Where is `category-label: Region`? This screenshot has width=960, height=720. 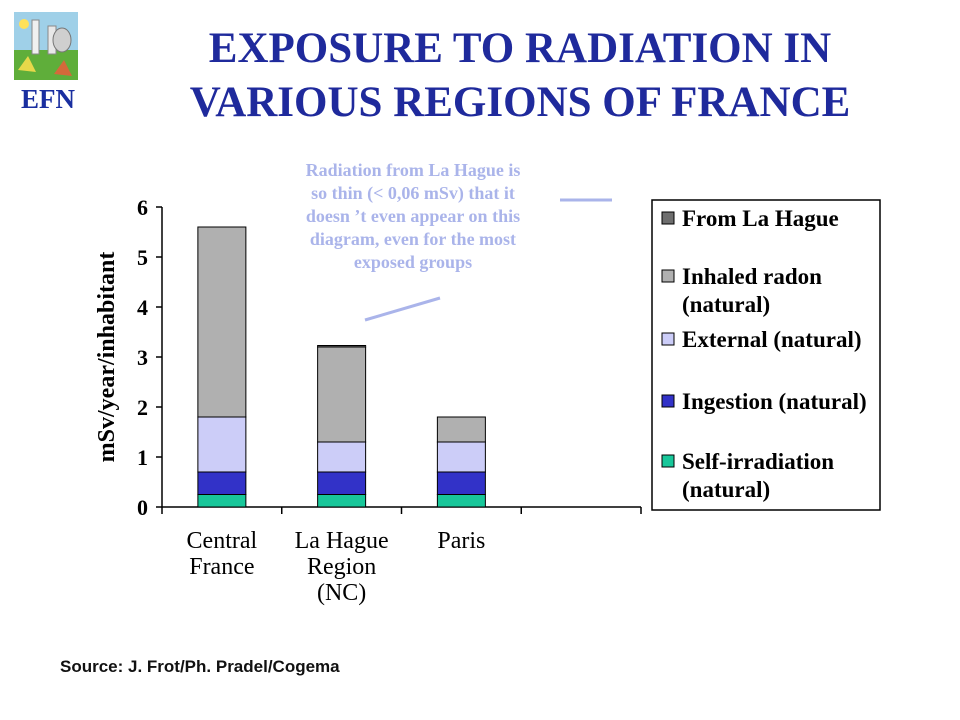
category-label: Region is located at coordinates (341, 567).